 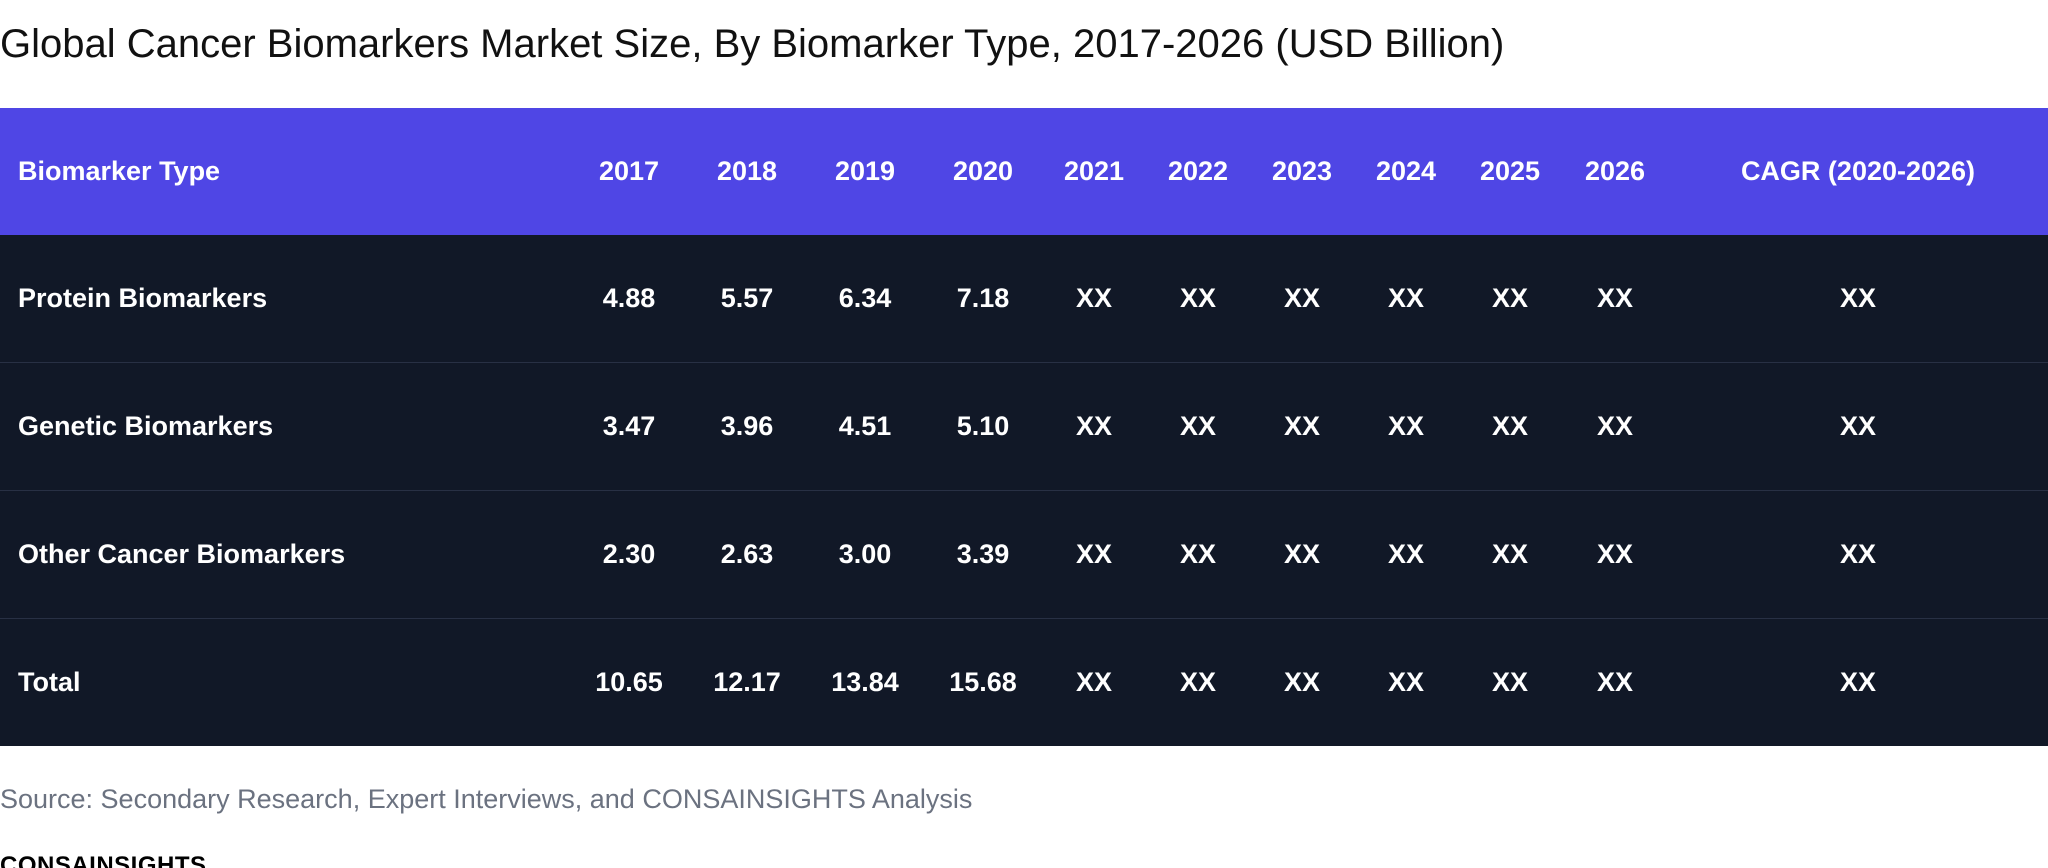 I want to click on table-cell: 4.51, so click(x=865, y=426).